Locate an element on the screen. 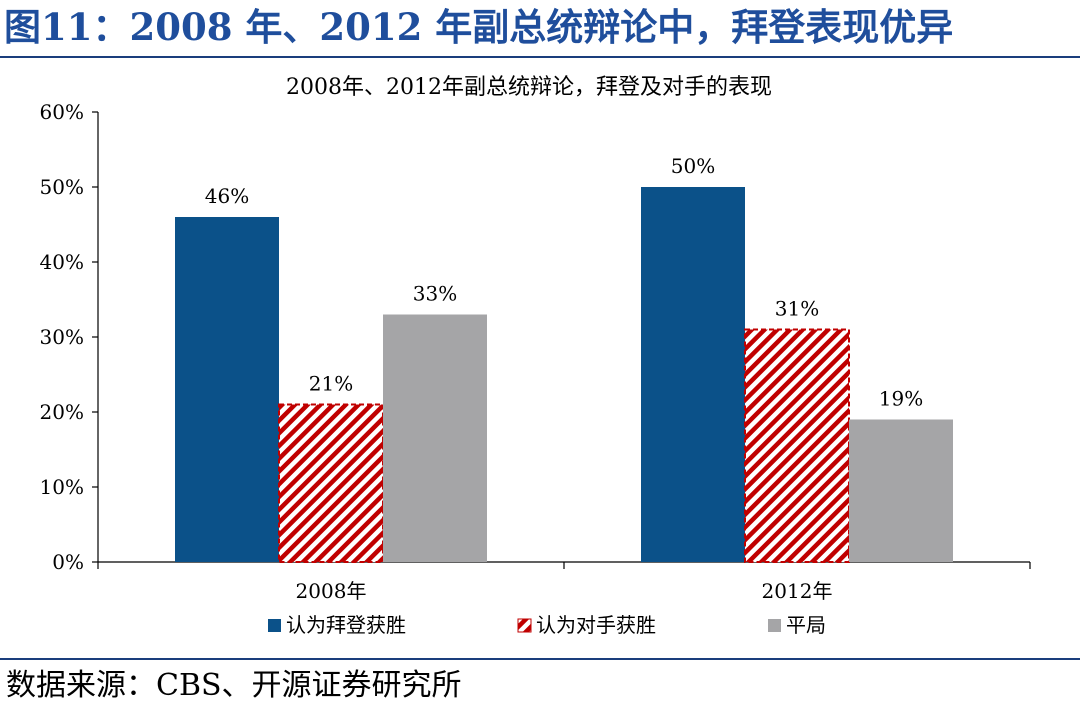 The width and height of the screenshot is (1080, 712). y-tick-label: 40% is located at coordinates (62, 262).